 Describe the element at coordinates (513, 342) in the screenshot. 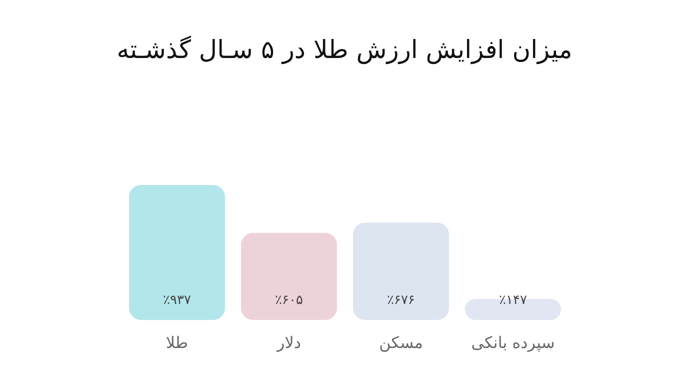

I see `x-tick-label: سپرده بانکی` at that location.